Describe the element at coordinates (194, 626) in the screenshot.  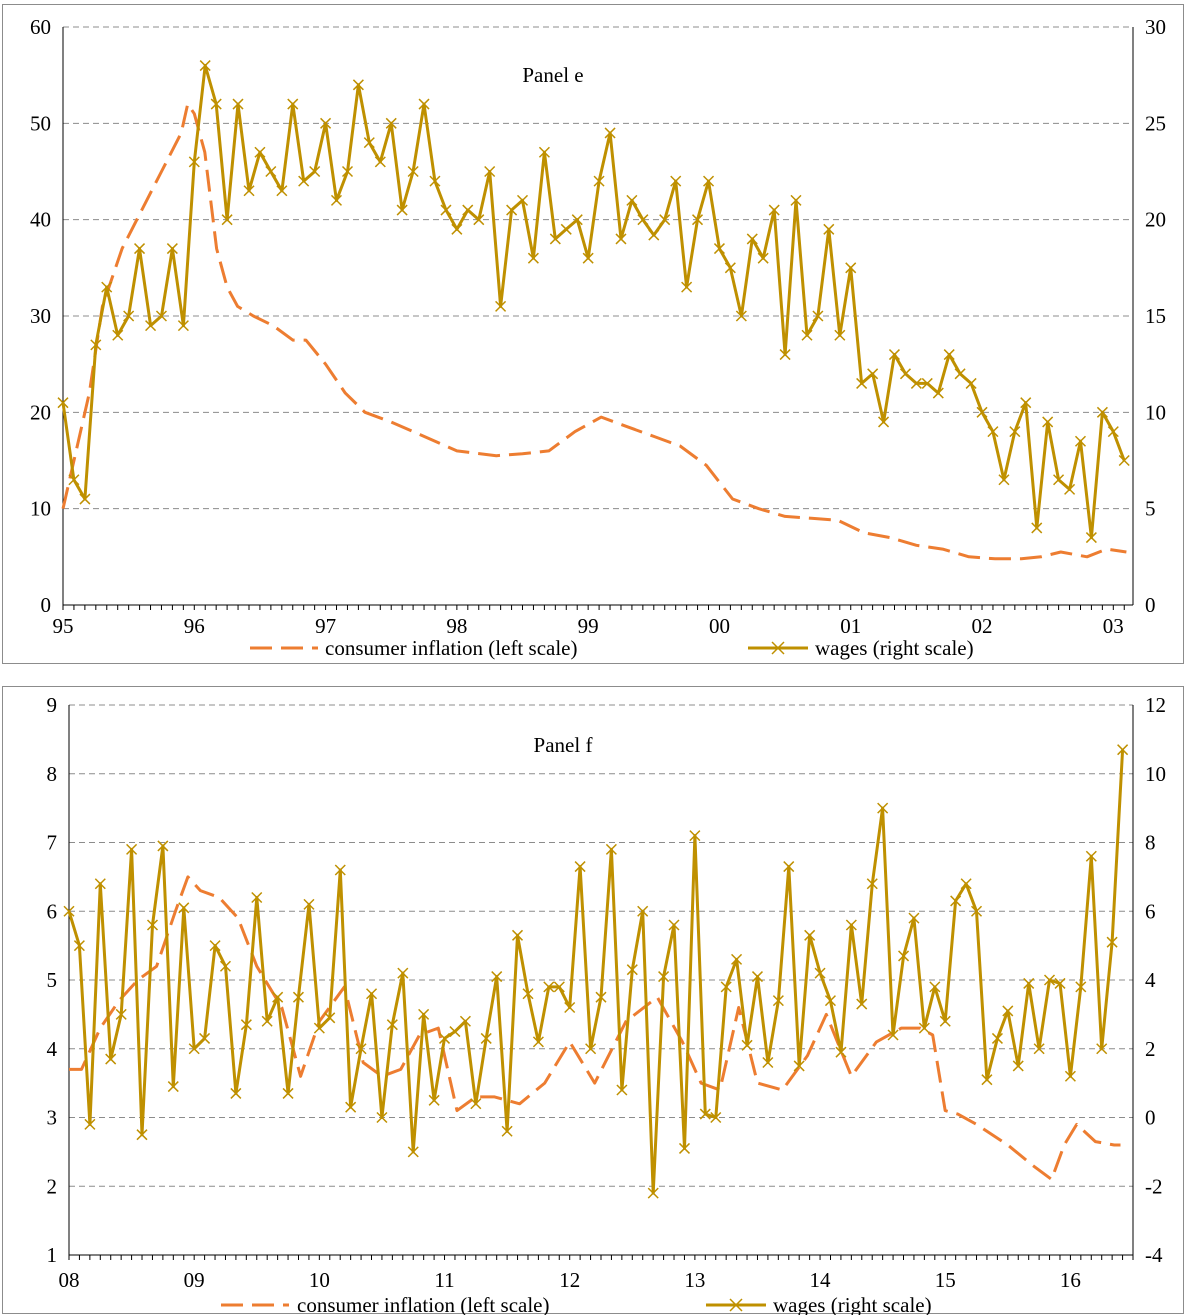
I see `chart0-x-tick-label: 96` at that location.